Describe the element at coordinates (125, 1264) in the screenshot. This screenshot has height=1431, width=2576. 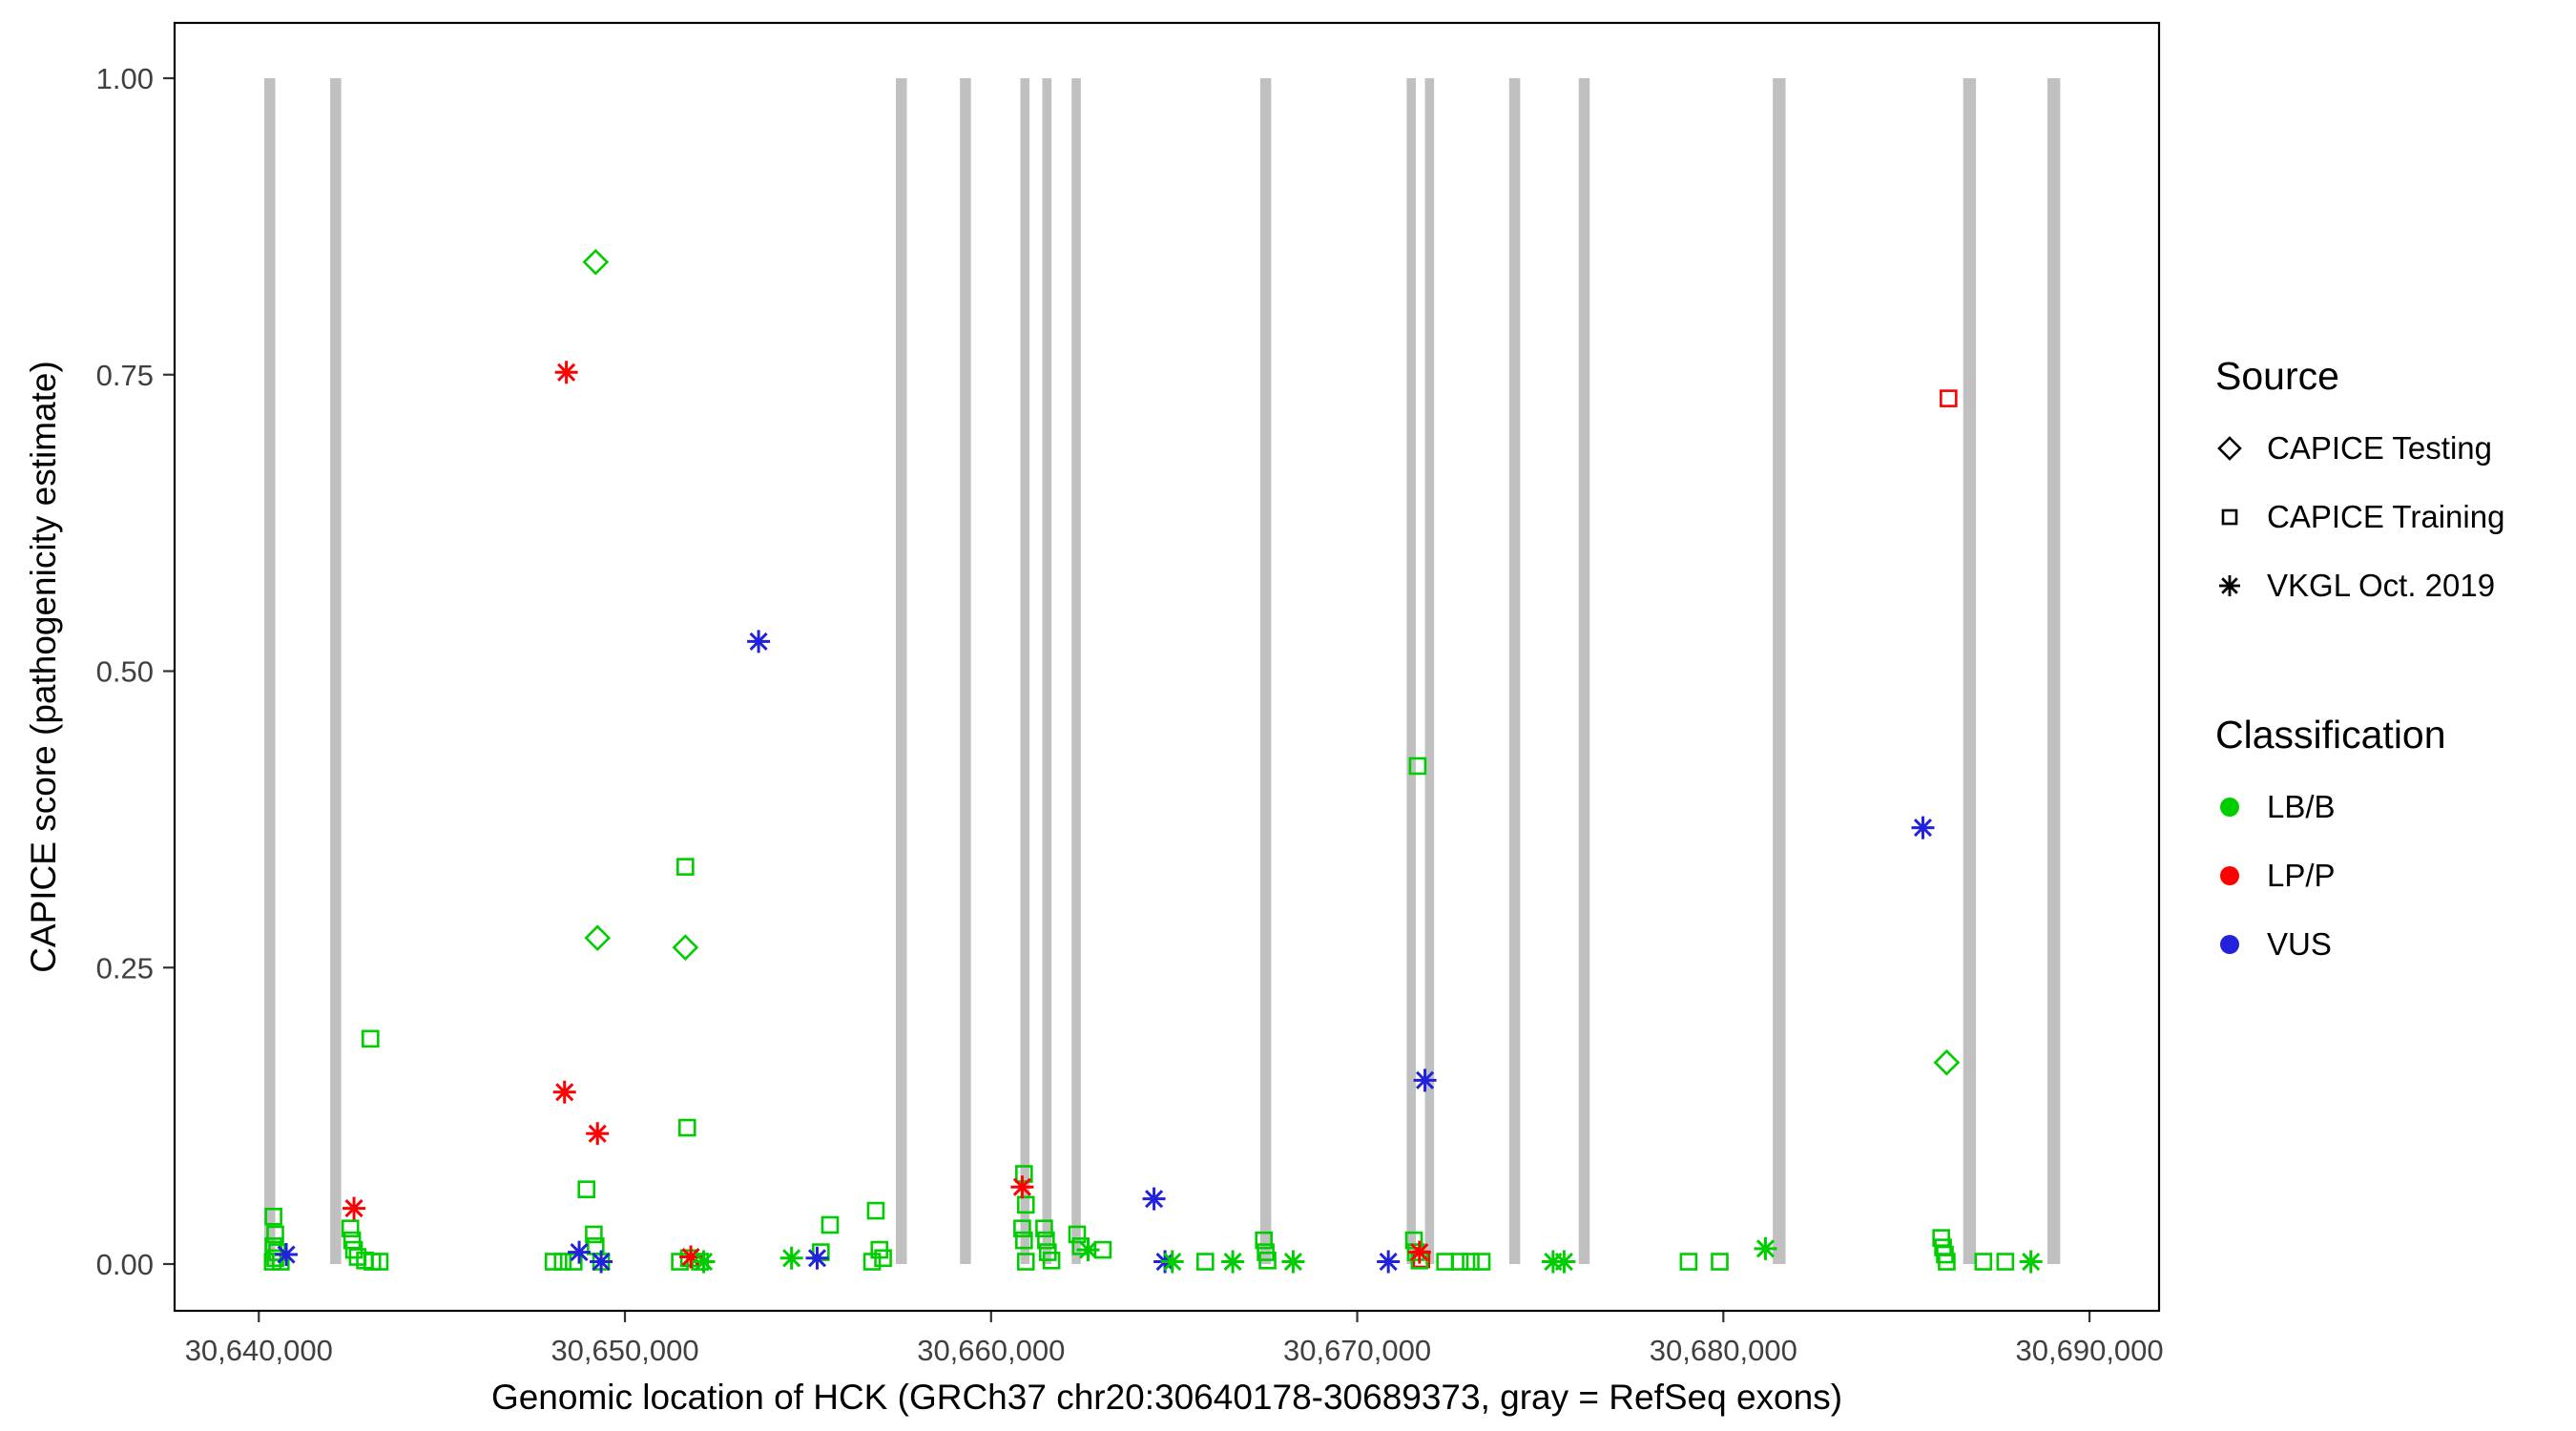
I see `y-tick-label: 0.00` at that location.